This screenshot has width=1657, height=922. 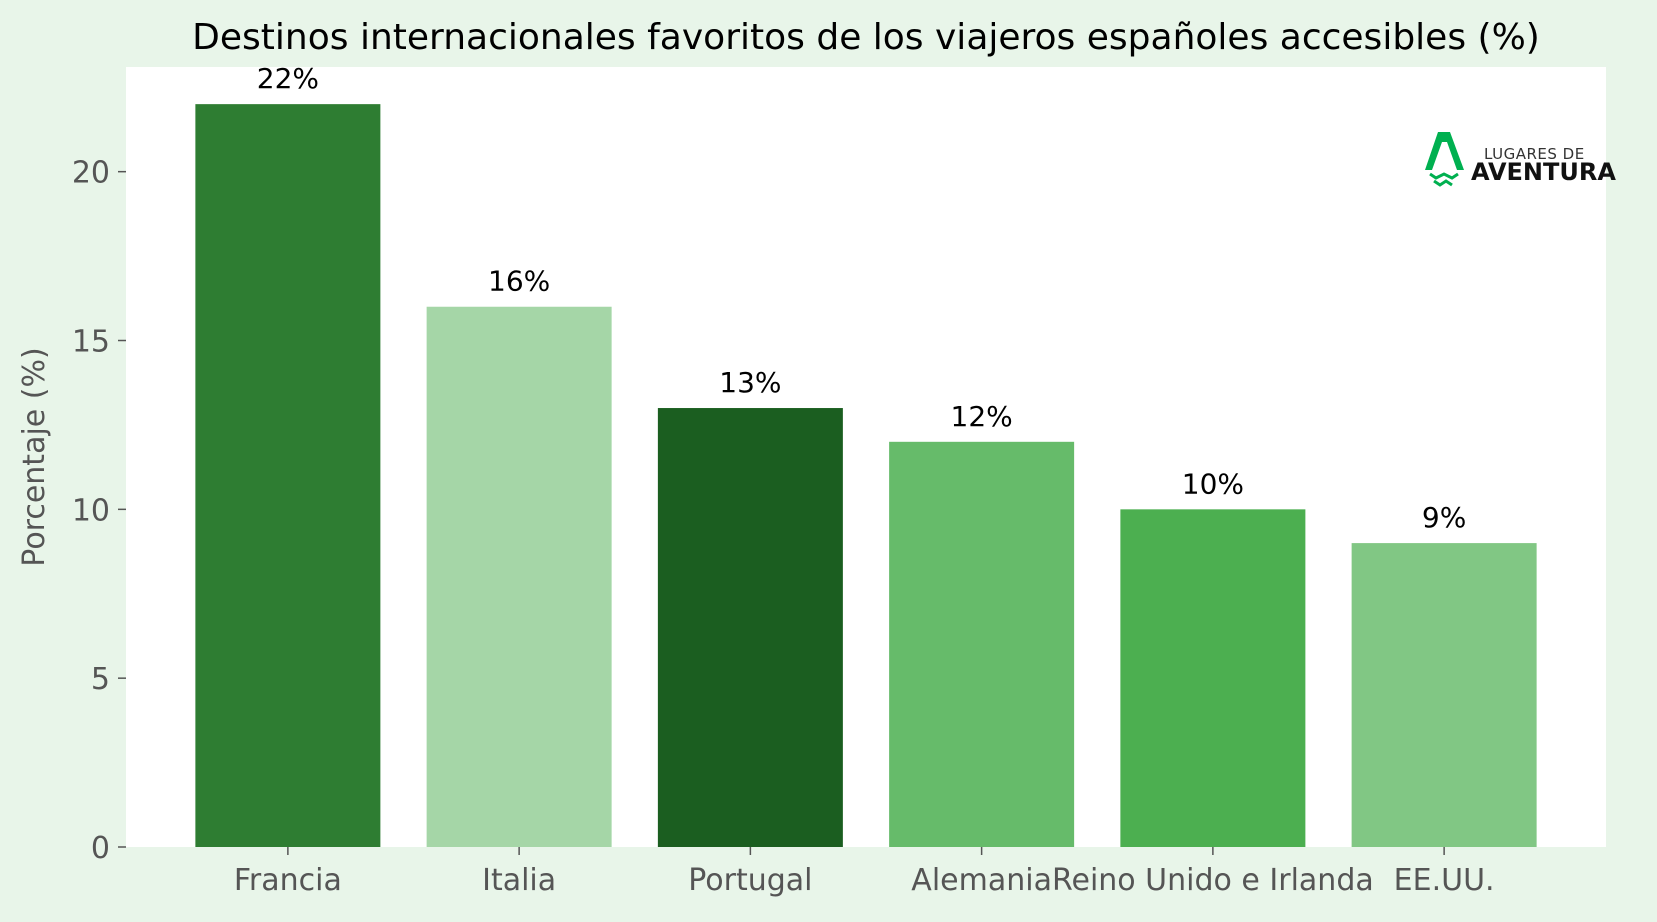 I want to click on bar-value-label: 13%, so click(x=750, y=382).